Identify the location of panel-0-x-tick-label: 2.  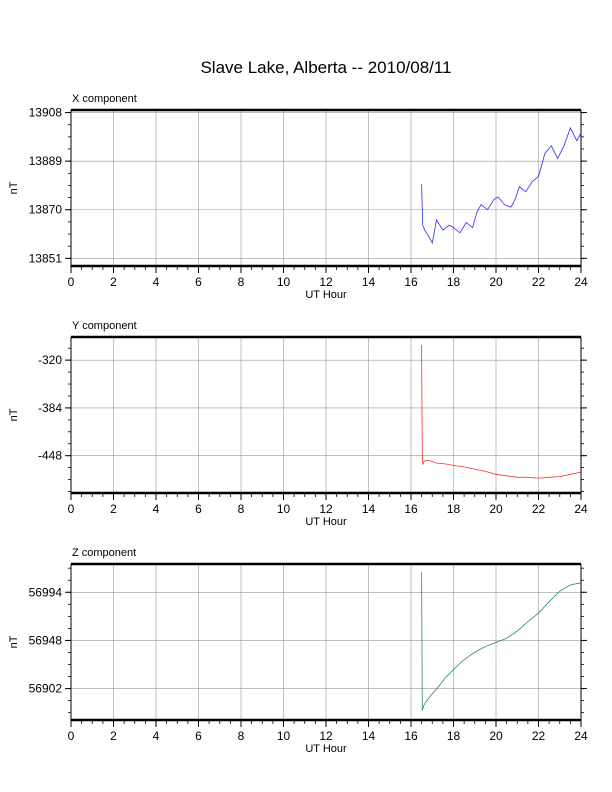
(113, 282).